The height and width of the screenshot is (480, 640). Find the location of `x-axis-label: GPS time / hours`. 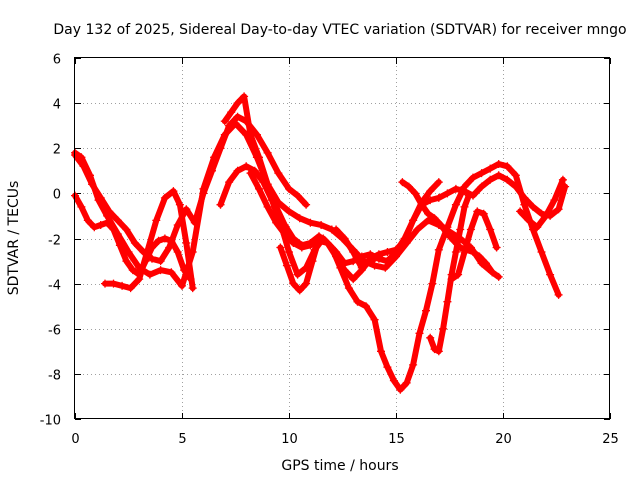

x-axis-label: GPS time / hours is located at coordinates (339, 466).